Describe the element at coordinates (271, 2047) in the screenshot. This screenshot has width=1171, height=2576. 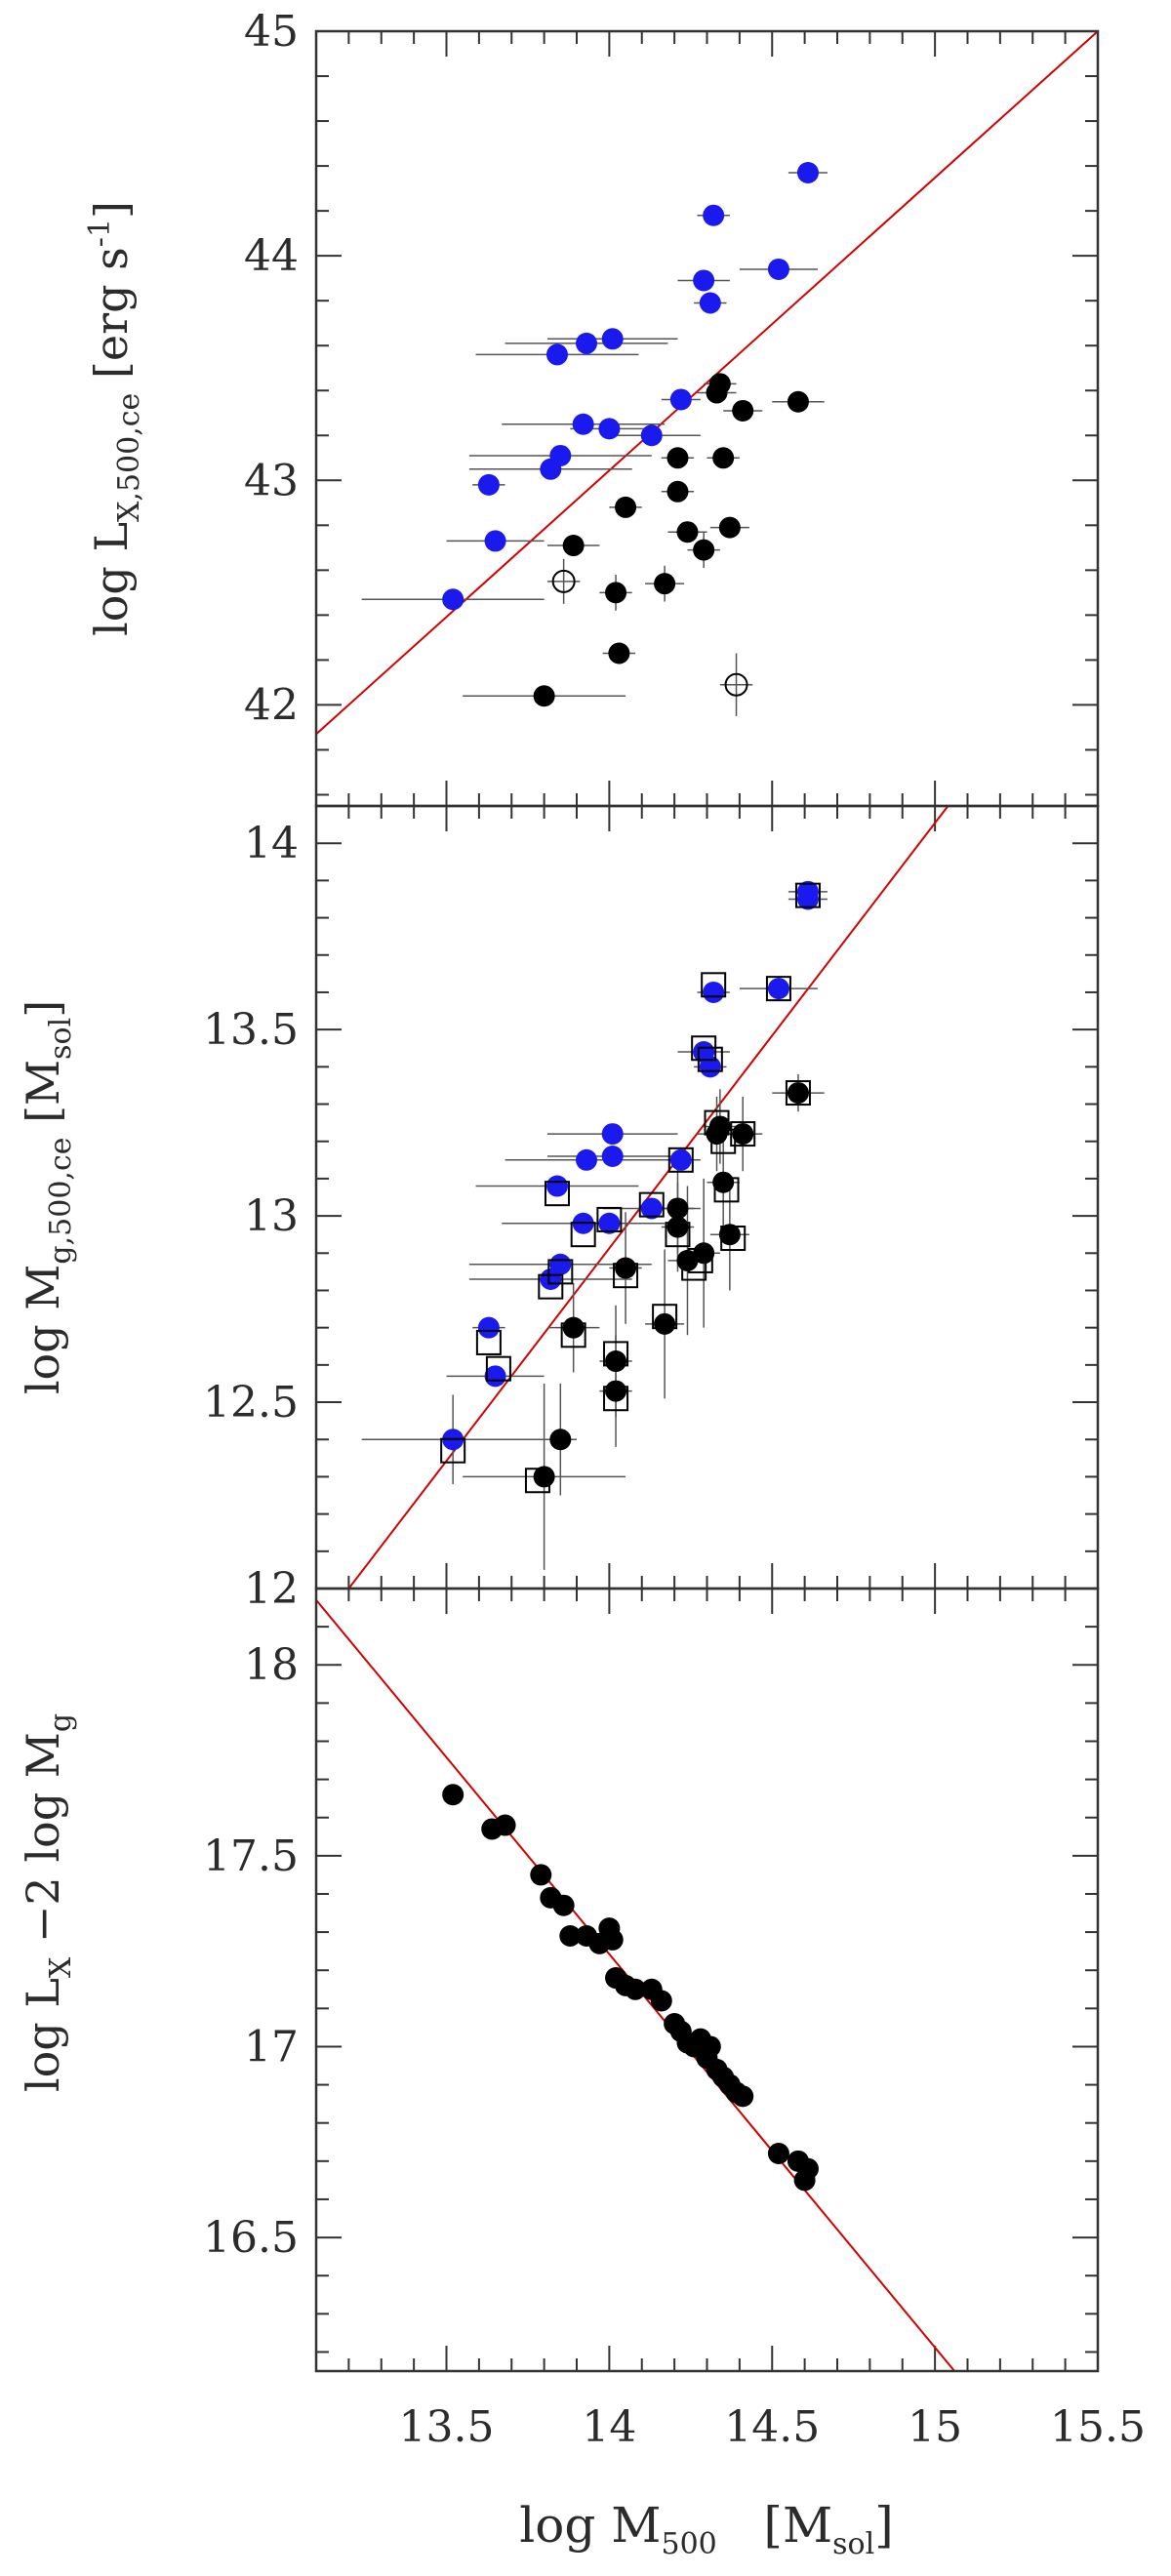
I see `bottom-y-tick-label: 17` at that location.